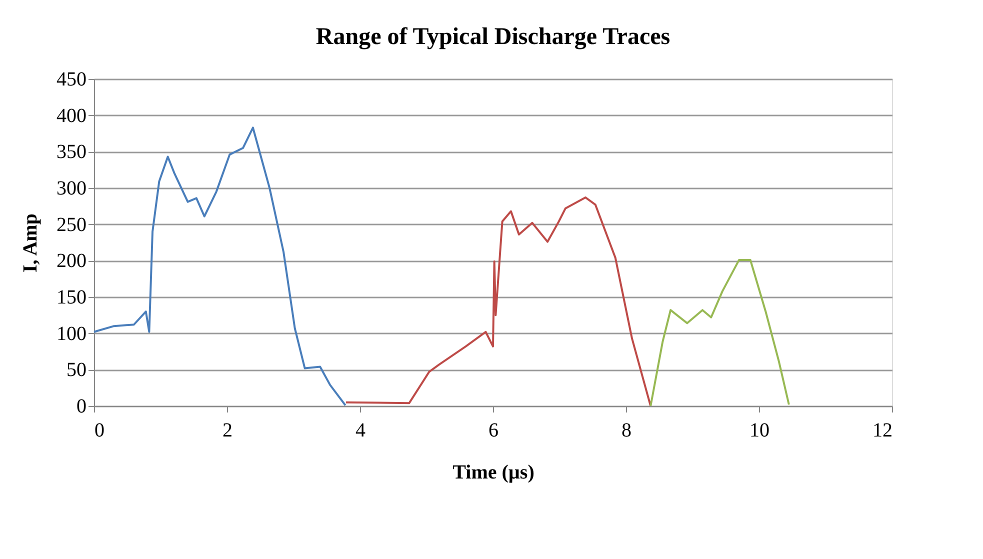  Describe the element at coordinates (71, 261) in the screenshot. I see `y-tick-label: 200` at that location.